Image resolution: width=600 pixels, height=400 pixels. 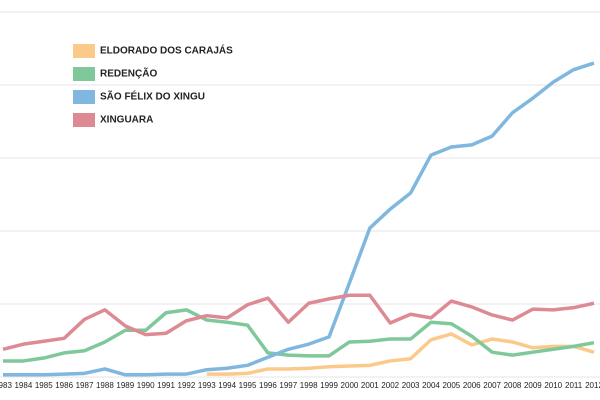 What do you see at coordinates (592, 385) in the screenshot?
I see `x-tick-label: 2012` at bounding box center [592, 385].